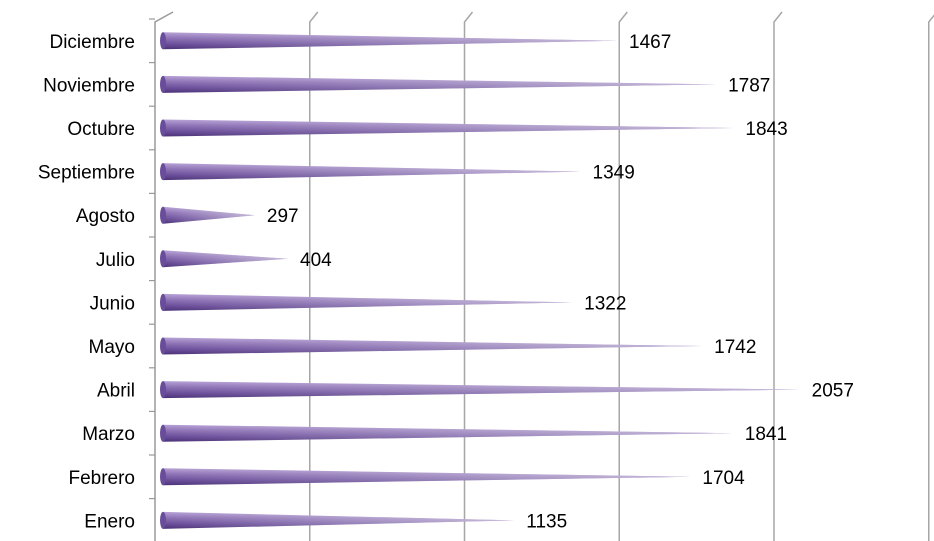 Image resolution: width=934 pixels, height=541 pixels. I want to click on data-label: 1322, so click(605, 303).